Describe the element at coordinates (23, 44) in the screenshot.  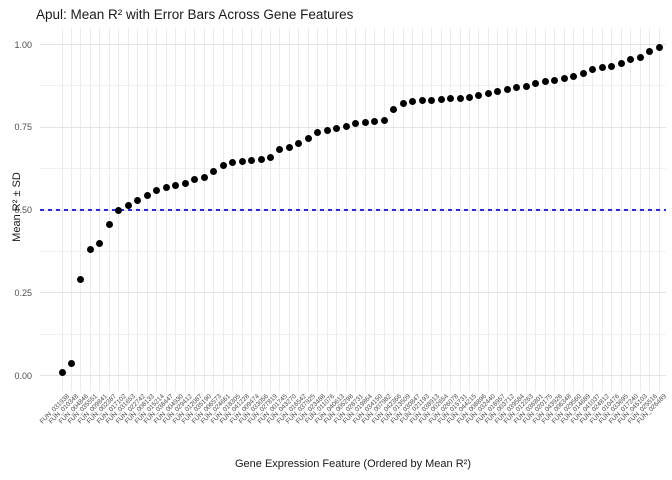
I see `y-tick-label: 1.00` at that location.